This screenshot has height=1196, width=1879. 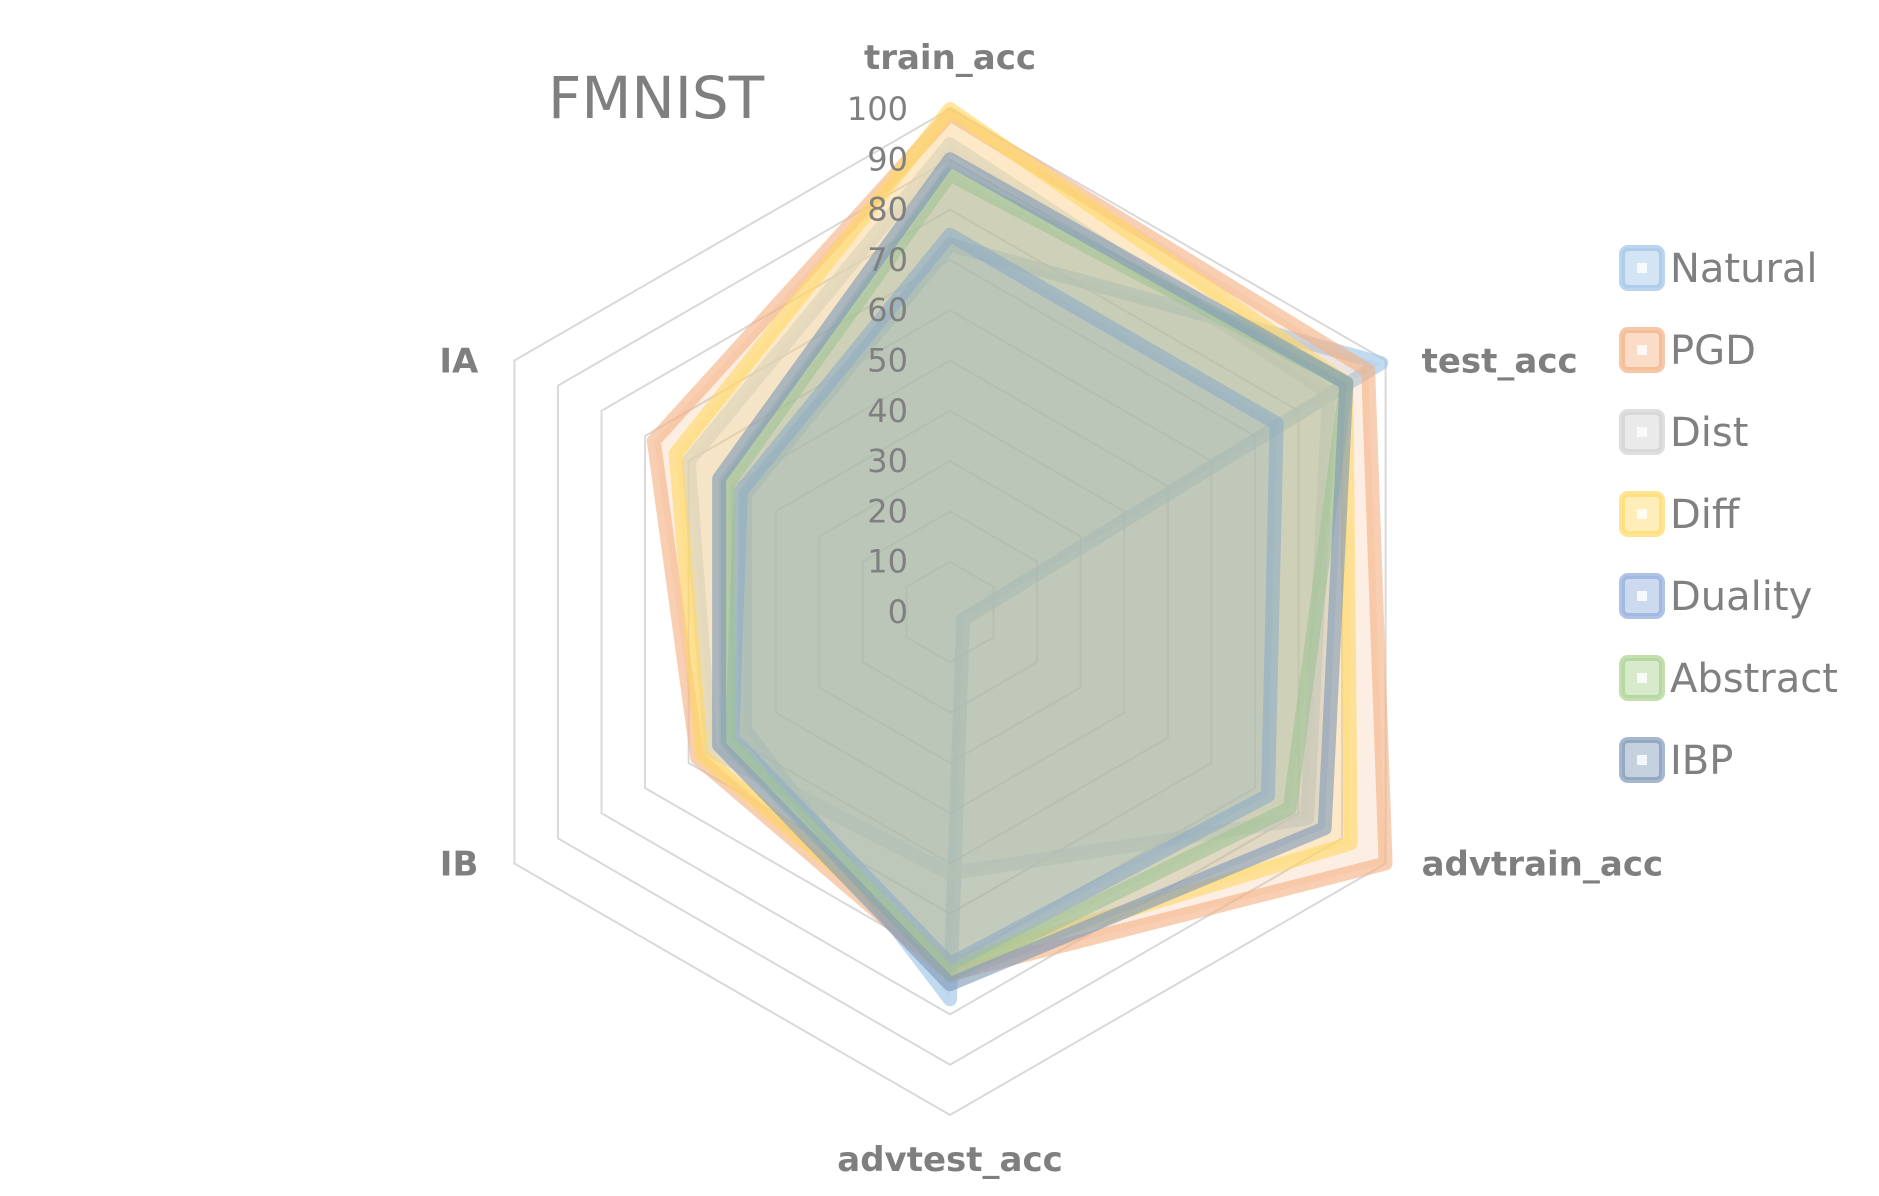 I want to click on legend-label: Duality, so click(x=1741, y=597).